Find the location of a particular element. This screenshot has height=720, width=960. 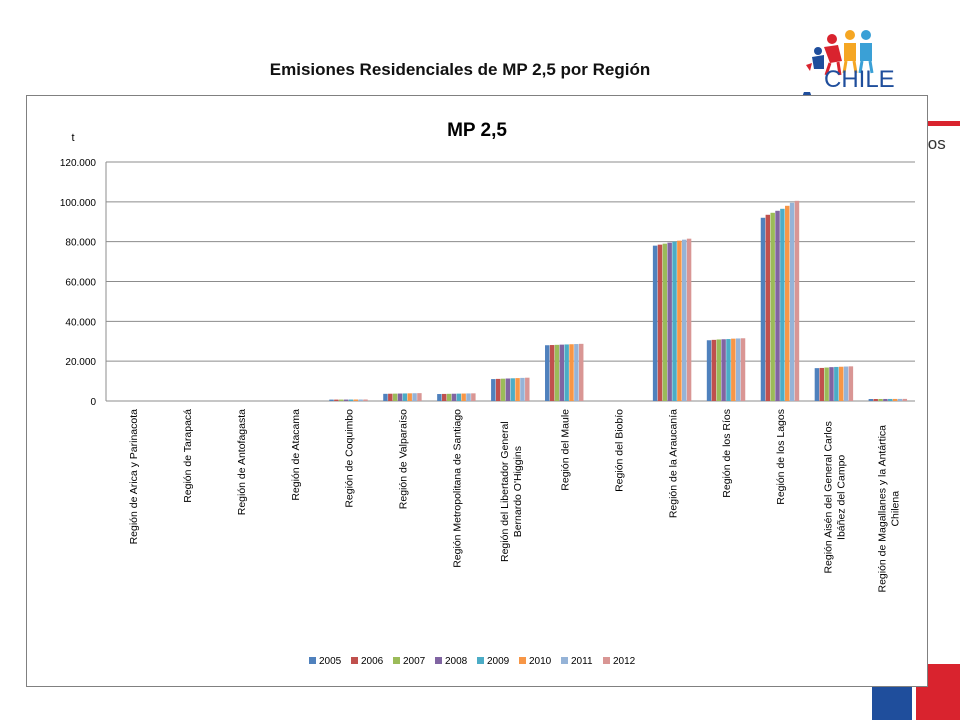

x-tick-label-line: Región de Antofagasta is located at coordinates (242, 462).